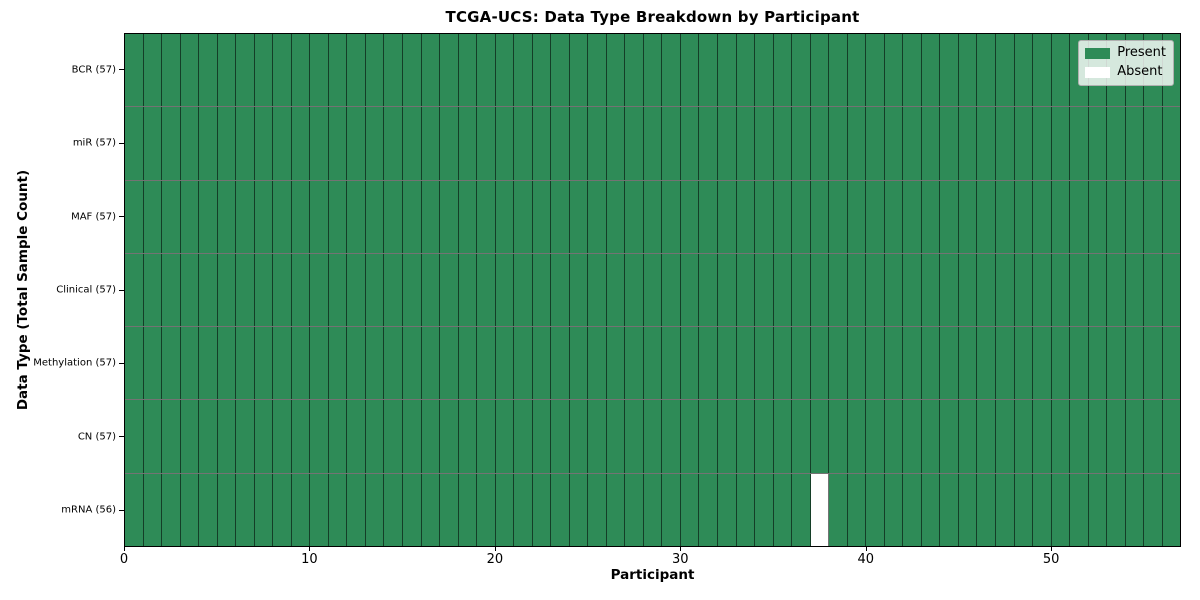 The image size is (1200, 600). I want to click on legend-label-absent: Absent, so click(1140, 71).